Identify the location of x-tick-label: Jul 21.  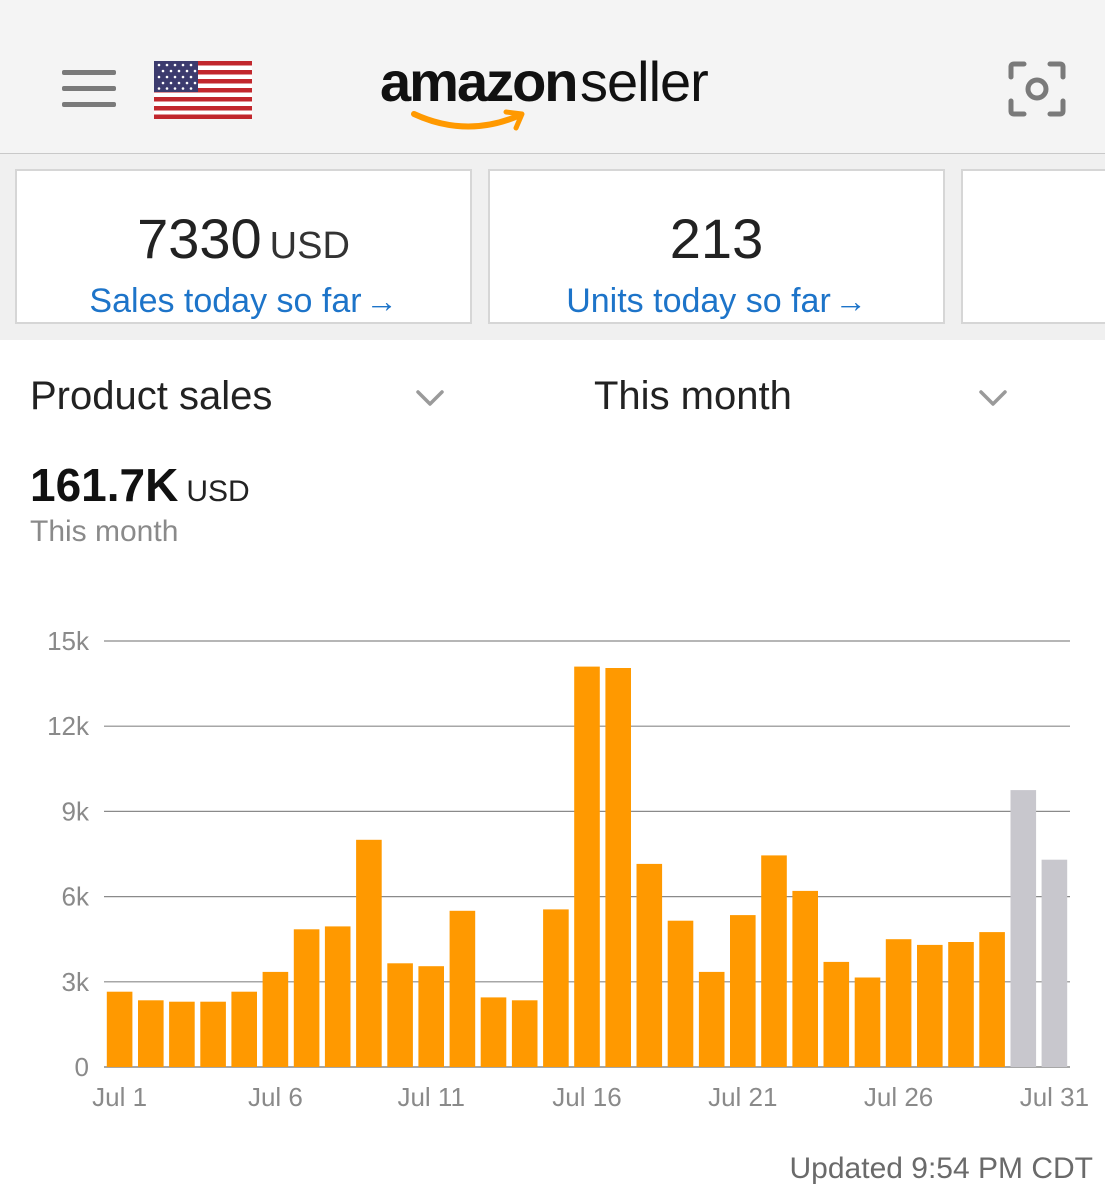
(742, 1097).